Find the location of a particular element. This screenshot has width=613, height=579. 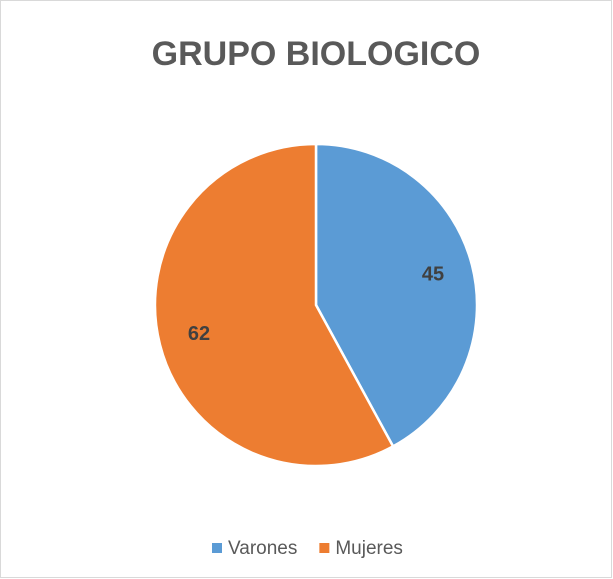

legend-label: Mujeres is located at coordinates (369, 548).